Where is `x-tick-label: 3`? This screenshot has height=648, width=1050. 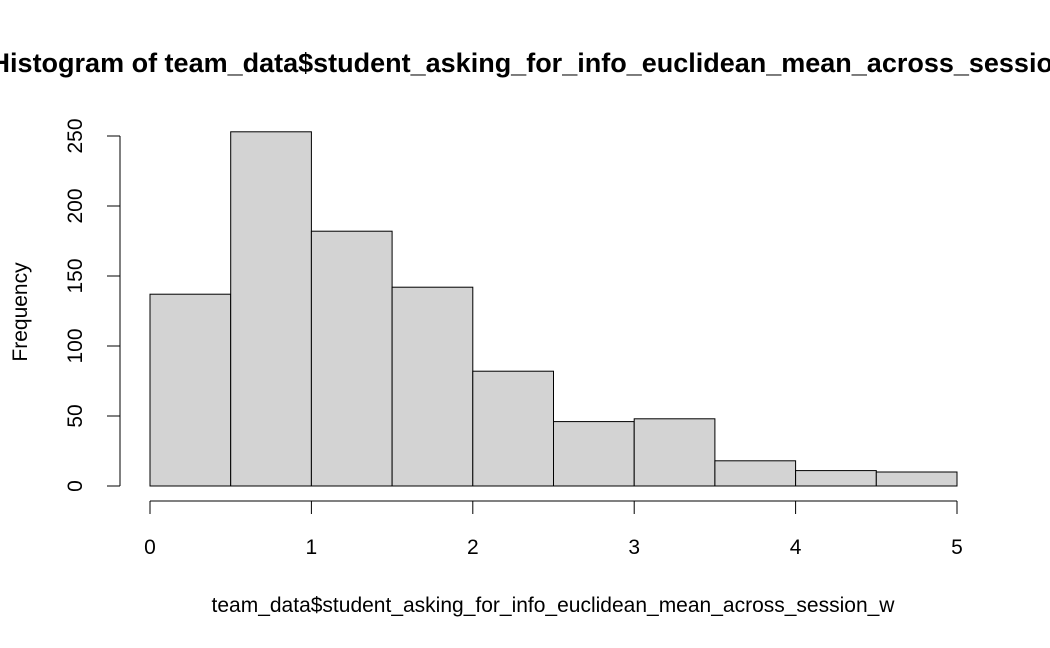 x-tick-label: 3 is located at coordinates (634, 547).